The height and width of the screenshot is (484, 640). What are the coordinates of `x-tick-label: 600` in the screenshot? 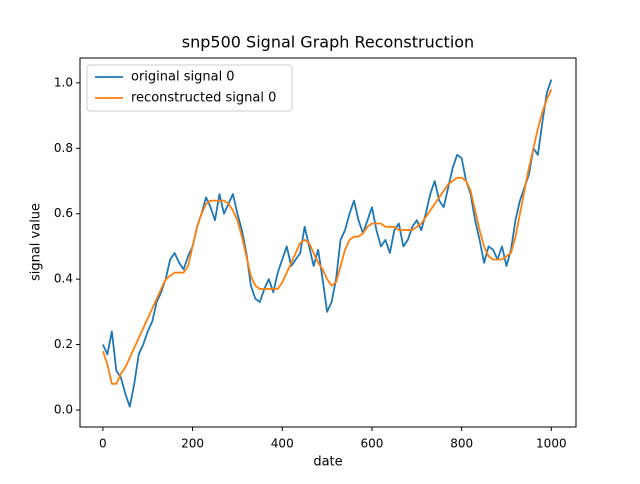 It's located at (371, 444).